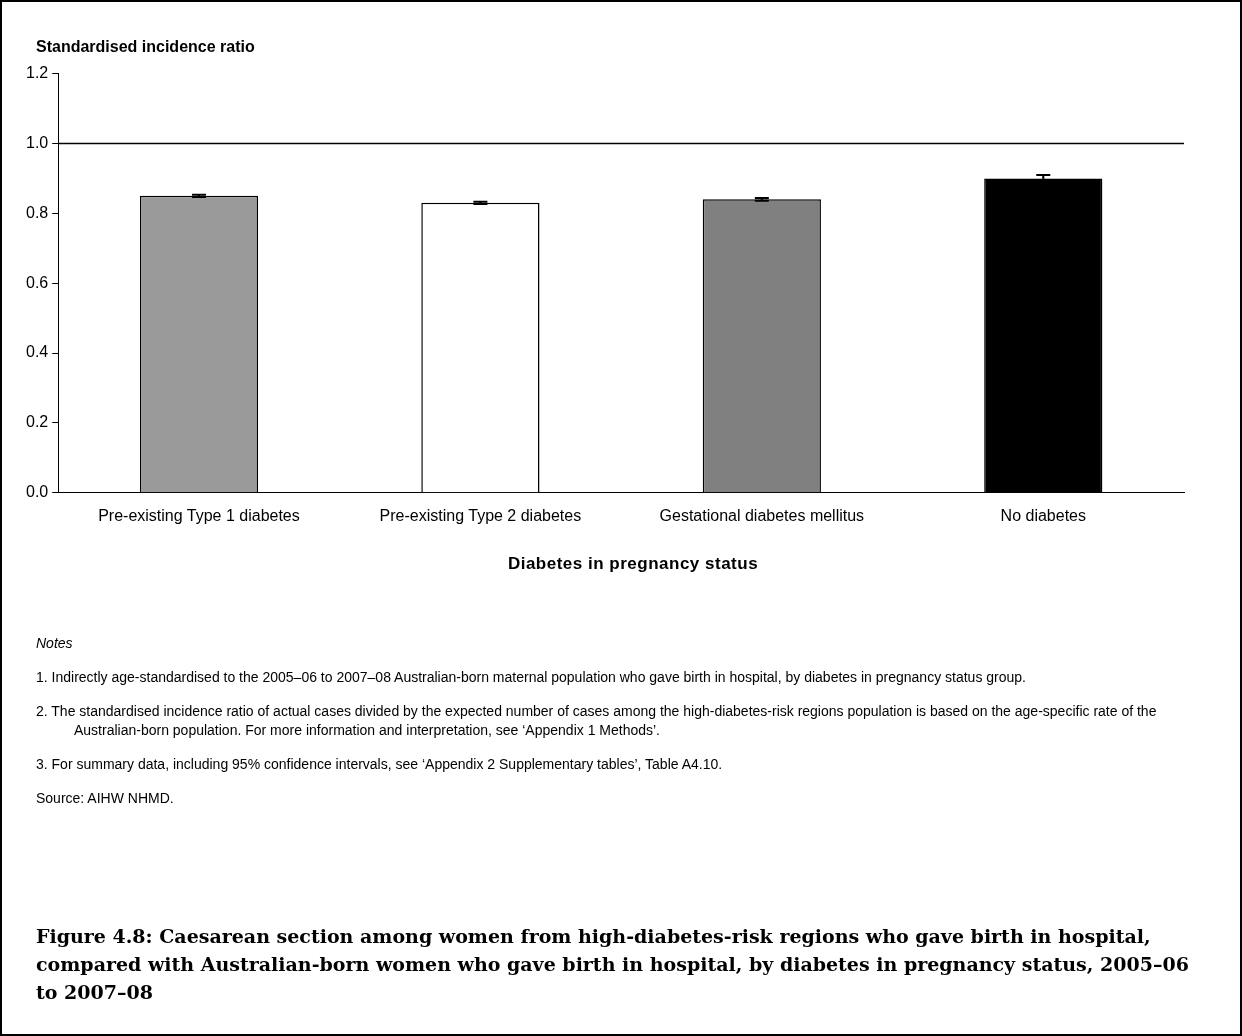  I want to click on text: 2. The standardised incidence ratio of actual cases divided by the expected number of cases among the high-diabetes-risk regions population is based on the age-specific rate of the Australian-born population. For more information and interpretation, see ‘Appendix 1 Methods’., so click(597, 721).